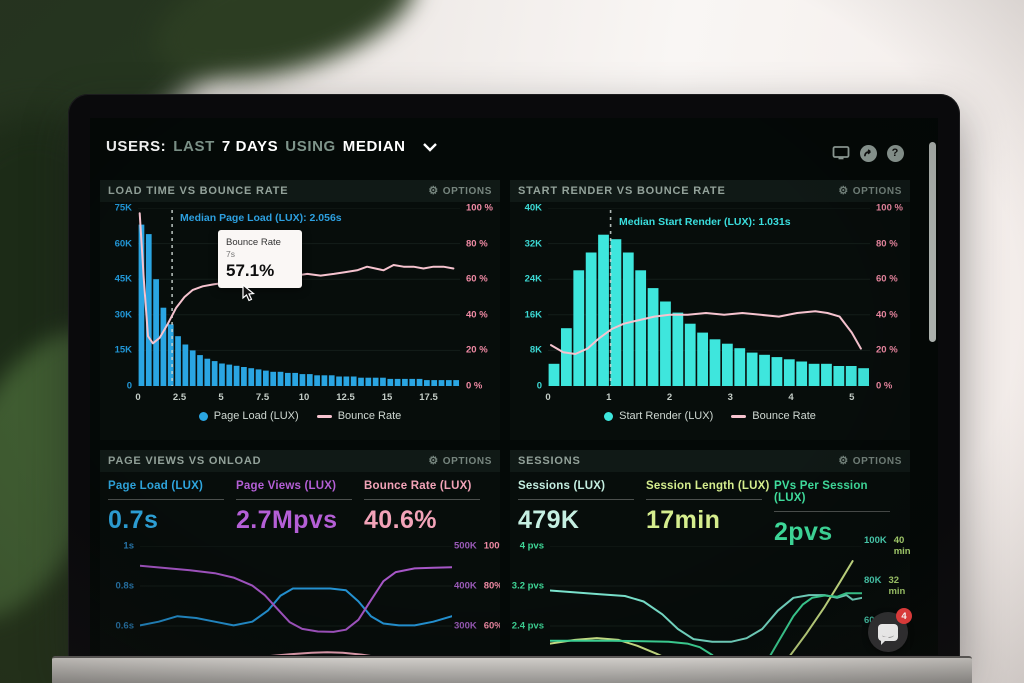  I want to click on legend-item: Page Load (LUX), so click(248, 416).